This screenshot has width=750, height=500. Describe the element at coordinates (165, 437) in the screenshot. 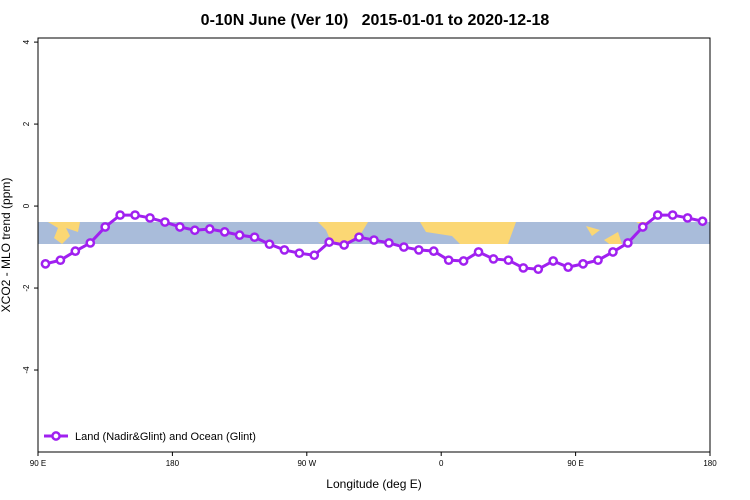

I see `legend-label: Land (Nadir&Glint) and Ocean (Glint)` at that location.